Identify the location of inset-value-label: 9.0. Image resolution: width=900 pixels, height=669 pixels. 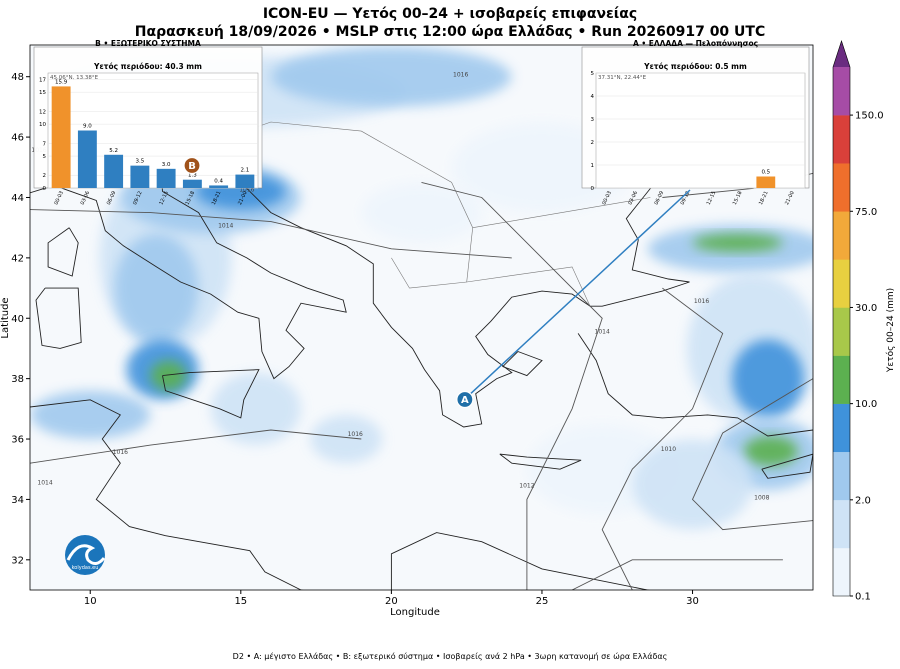
(87, 127).